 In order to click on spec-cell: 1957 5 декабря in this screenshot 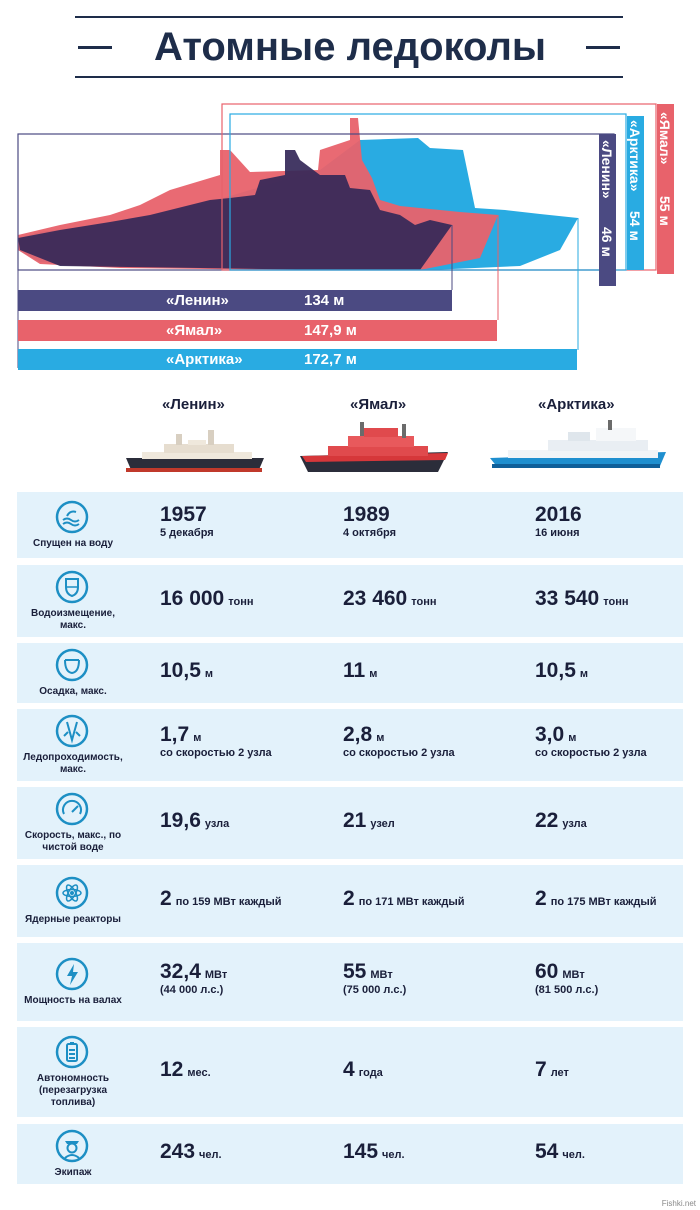, I will do `click(187, 521)`.